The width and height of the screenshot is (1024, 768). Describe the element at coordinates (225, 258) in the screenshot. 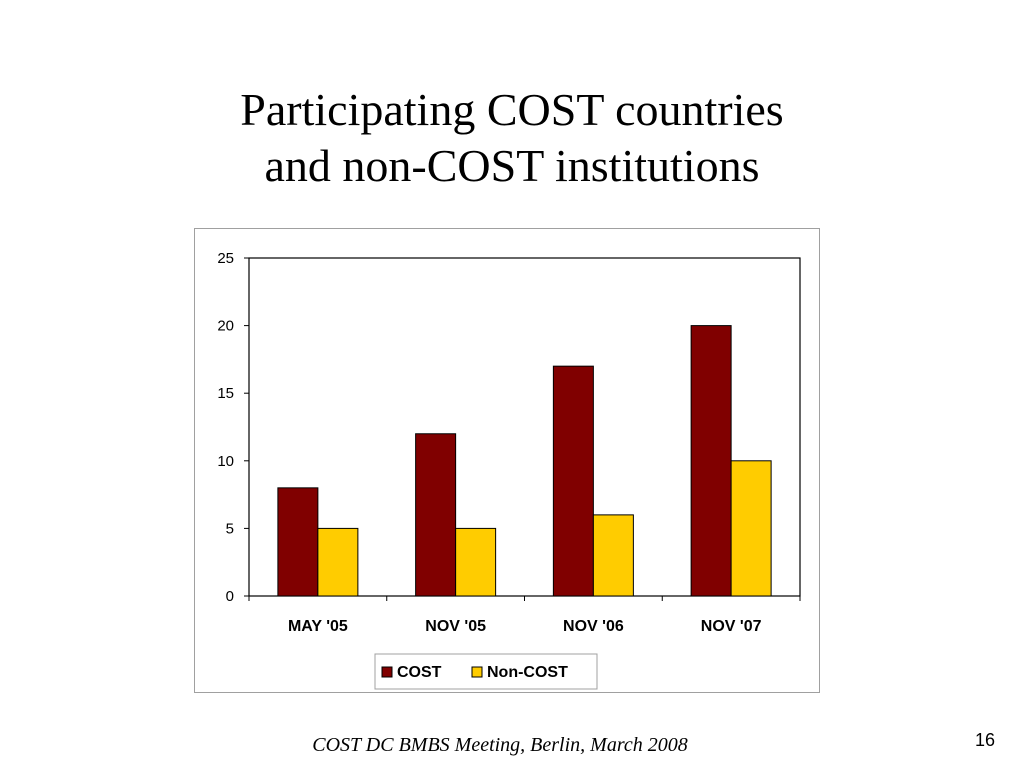

I see `y-tick-label: 25` at that location.